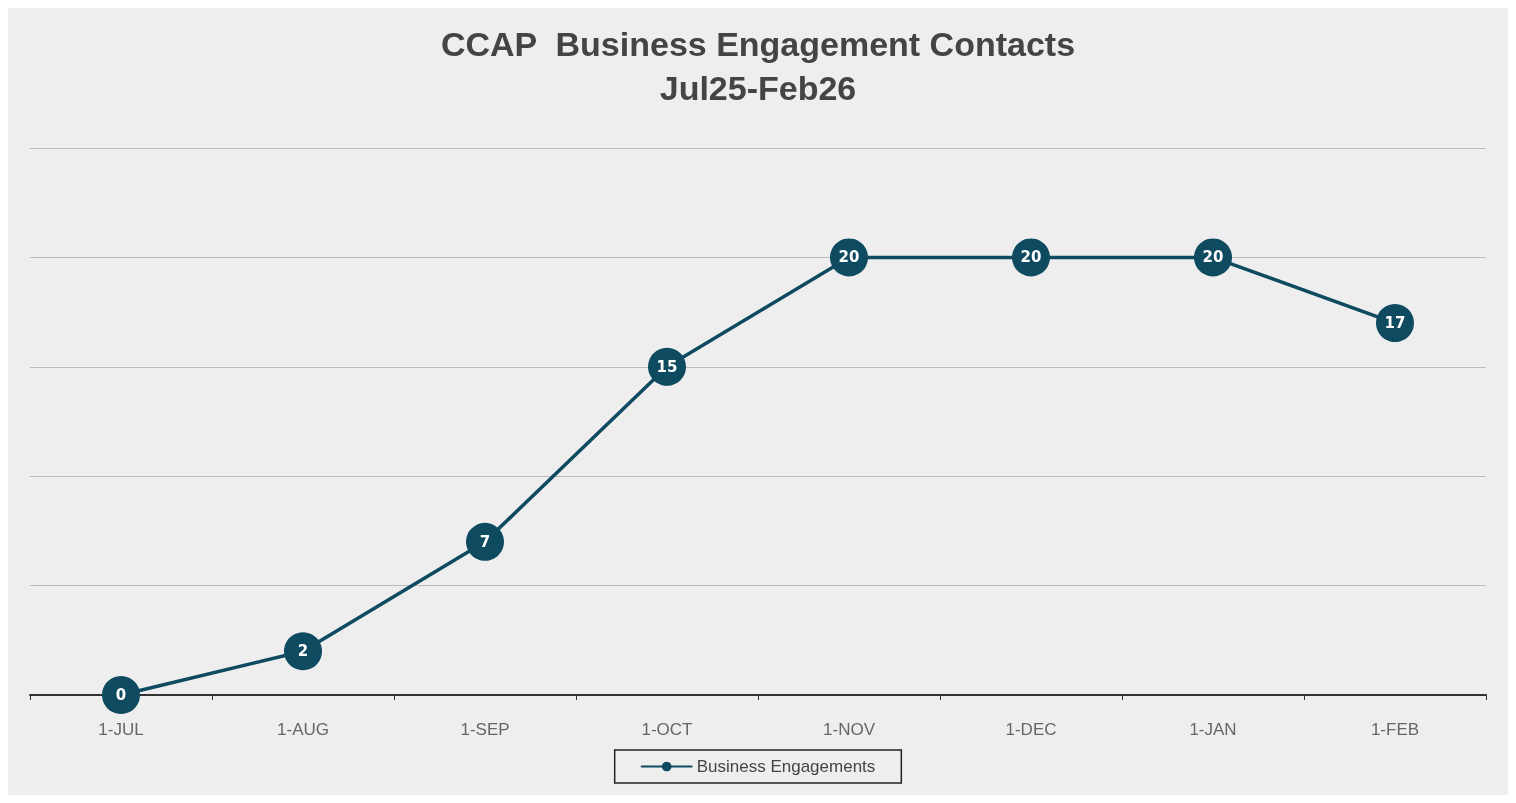 Image resolution: width=1516 pixels, height=803 pixels. Describe the element at coordinates (485, 729) in the screenshot. I see `x-tick-label: 1-SEP` at that location.